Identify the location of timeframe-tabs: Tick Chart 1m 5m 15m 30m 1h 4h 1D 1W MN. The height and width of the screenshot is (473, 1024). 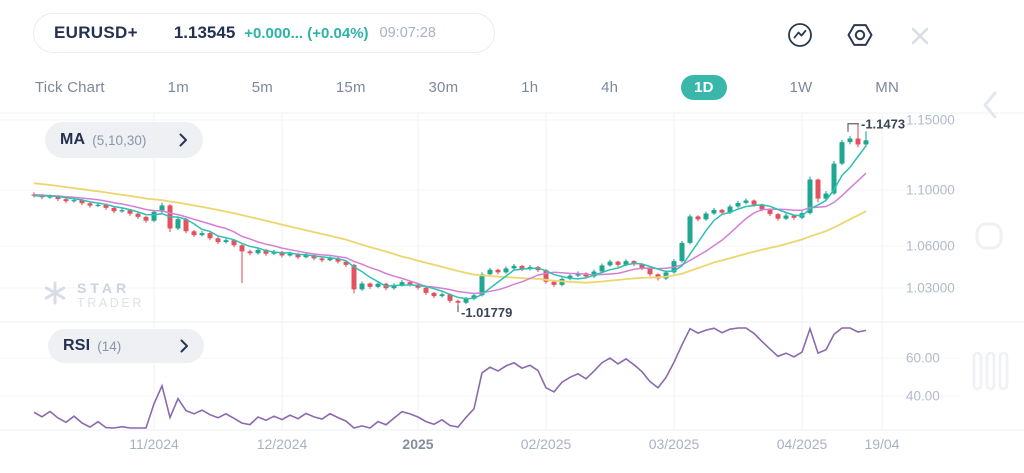
(467, 87).